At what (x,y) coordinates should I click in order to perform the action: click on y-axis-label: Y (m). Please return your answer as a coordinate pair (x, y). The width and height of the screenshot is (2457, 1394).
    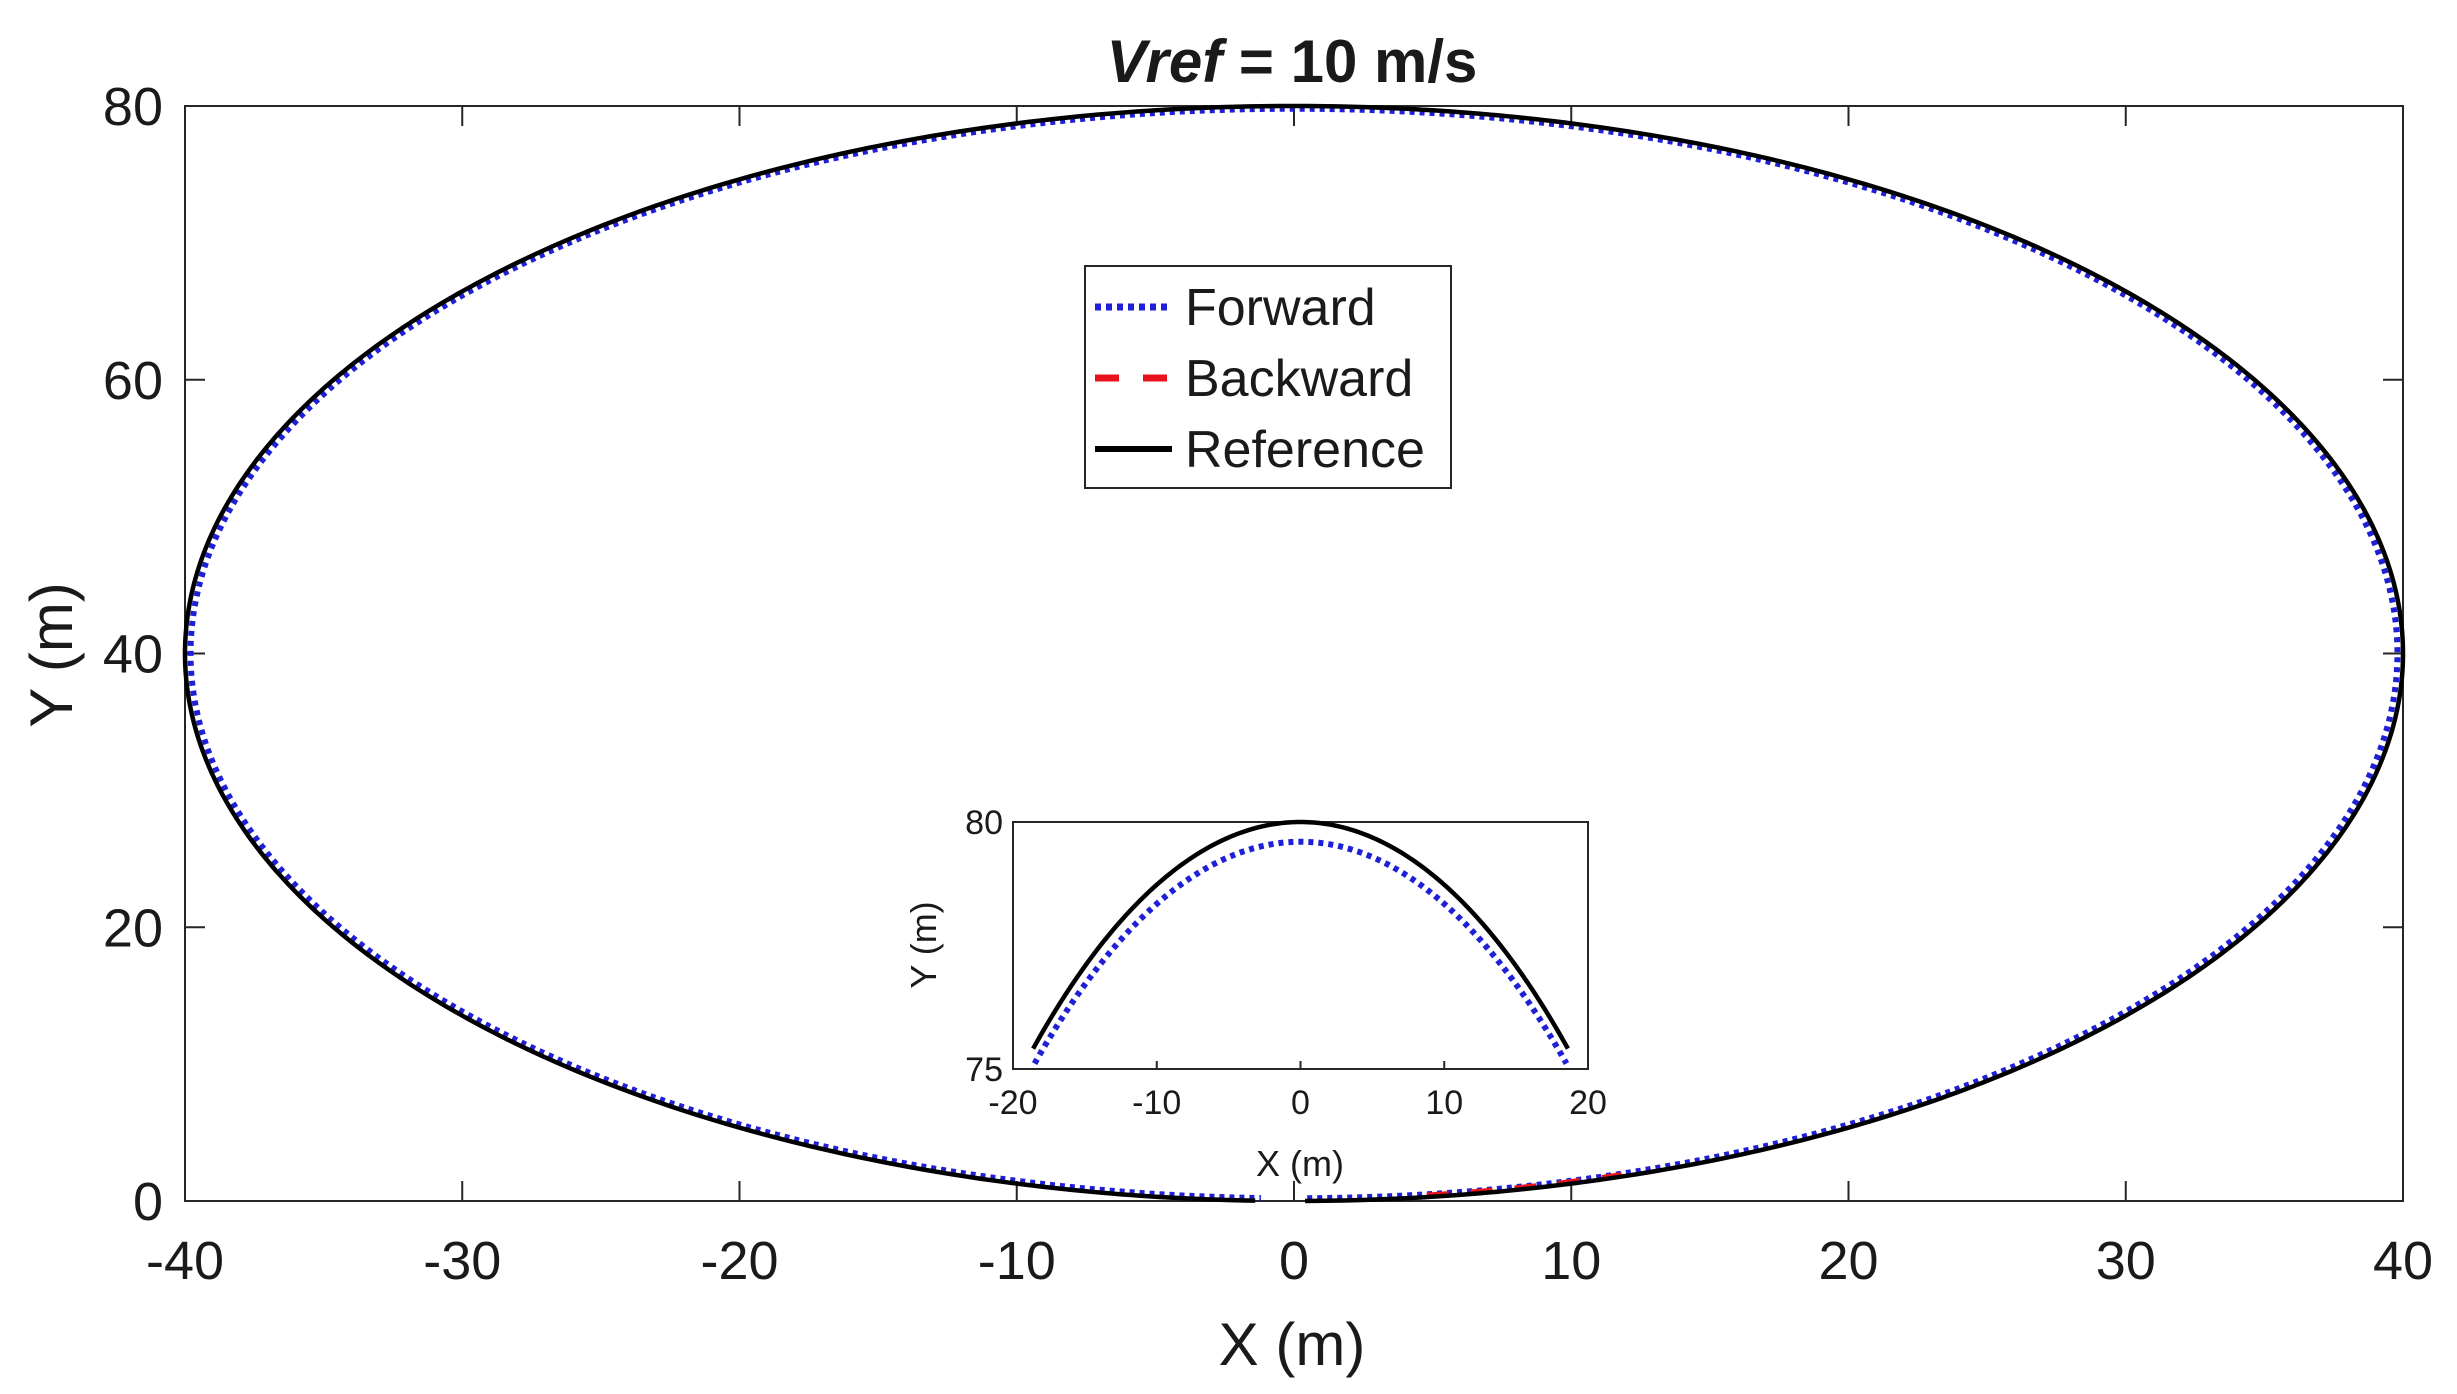
    Looking at the image, I should click on (51, 655).